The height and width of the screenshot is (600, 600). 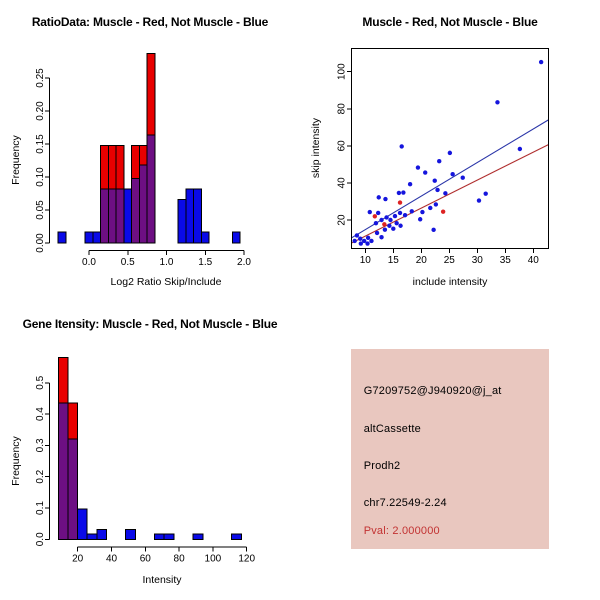 I want to click on svg-text: 35, so click(x=506, y=260).